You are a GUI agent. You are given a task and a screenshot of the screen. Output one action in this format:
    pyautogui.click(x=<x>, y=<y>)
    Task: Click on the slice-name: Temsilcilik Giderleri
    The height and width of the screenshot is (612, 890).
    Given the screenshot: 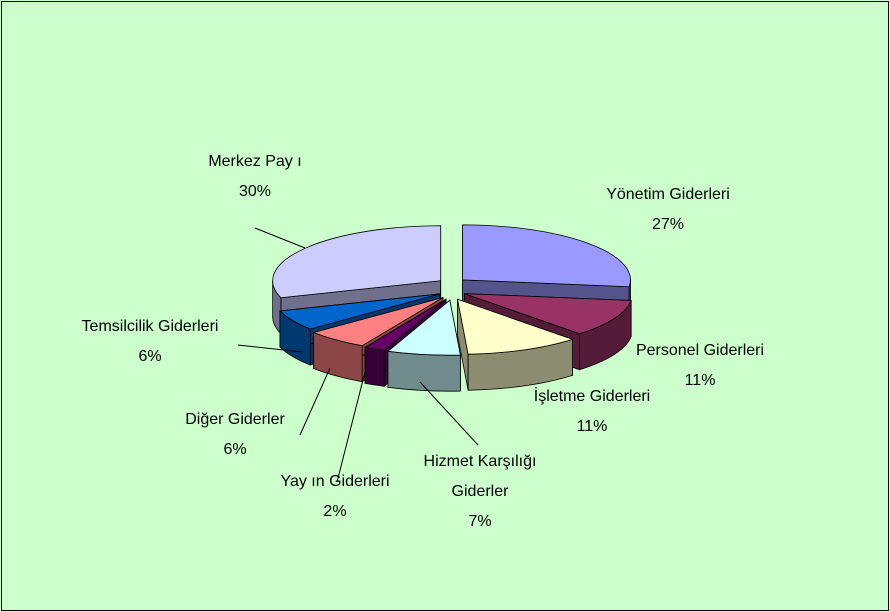 What is the action you would take?
    pyautogui.click(x=150, y=326)
    